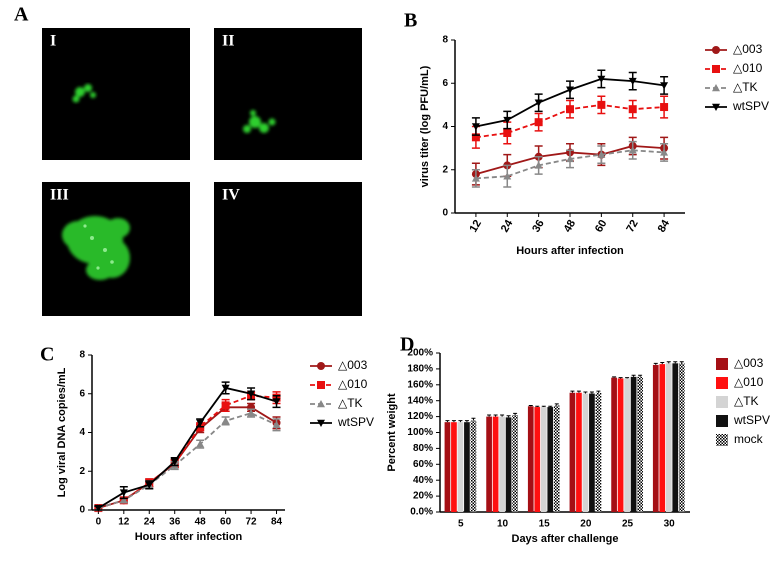  What do you see at coordinates (570, 251) in the screenshot?
I see `x-axis-label: Hours after infection` at bounding box center [570, 251].